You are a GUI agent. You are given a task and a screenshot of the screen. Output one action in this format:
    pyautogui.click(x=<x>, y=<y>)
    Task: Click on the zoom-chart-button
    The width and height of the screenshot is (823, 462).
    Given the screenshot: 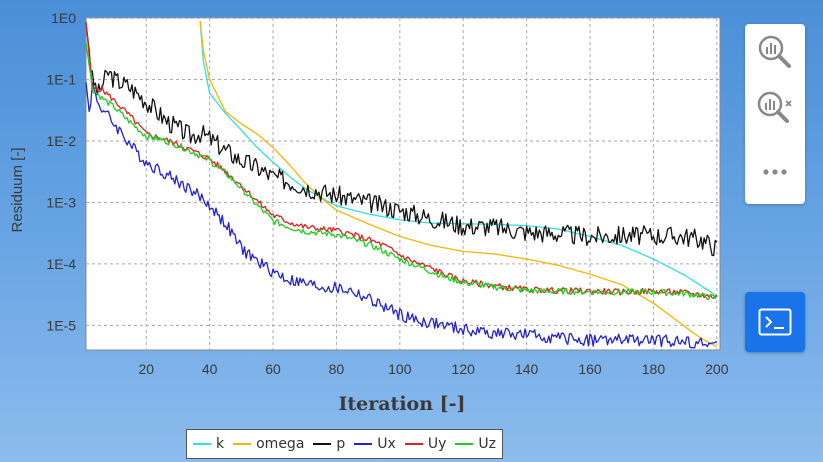 What is the action you would take?
    pyautogui.click(x=775, y=52)
    